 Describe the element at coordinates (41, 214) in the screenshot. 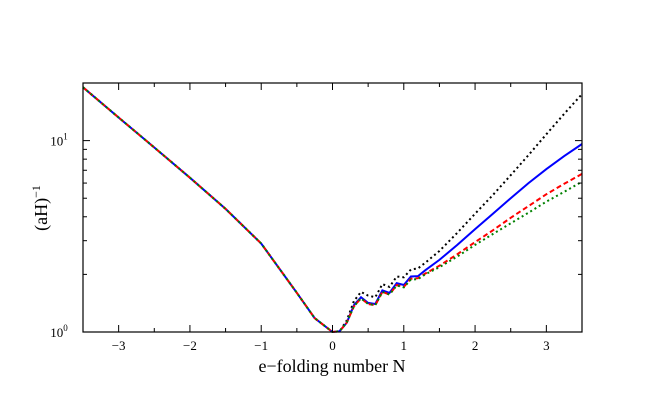

I see `y-axis-label-base: (aH)` at that location.